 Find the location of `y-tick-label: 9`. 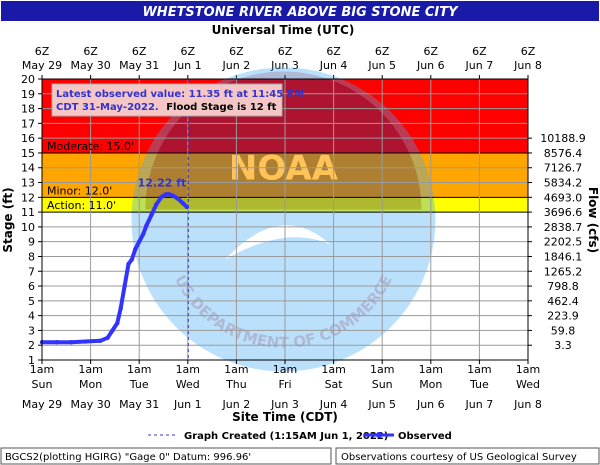

y-tick-label: 9 is located at coordinates (31, 242).